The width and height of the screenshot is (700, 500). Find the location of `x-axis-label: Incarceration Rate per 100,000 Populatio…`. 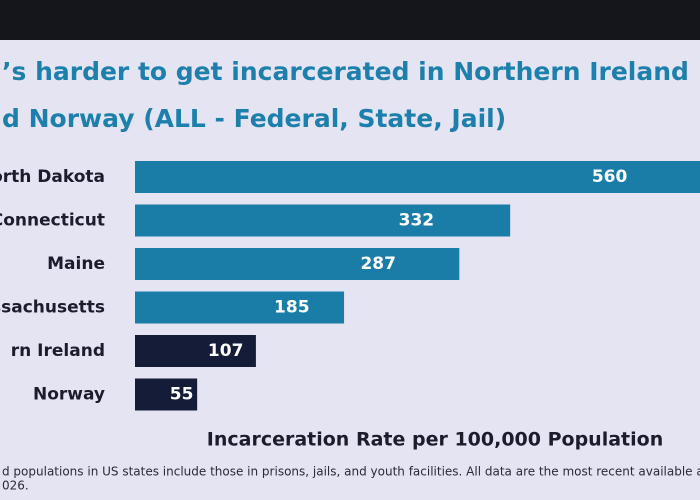

x-axis-label: Incarceration Rate per 100,000 Populatio… is located at coordinates (435, 440).